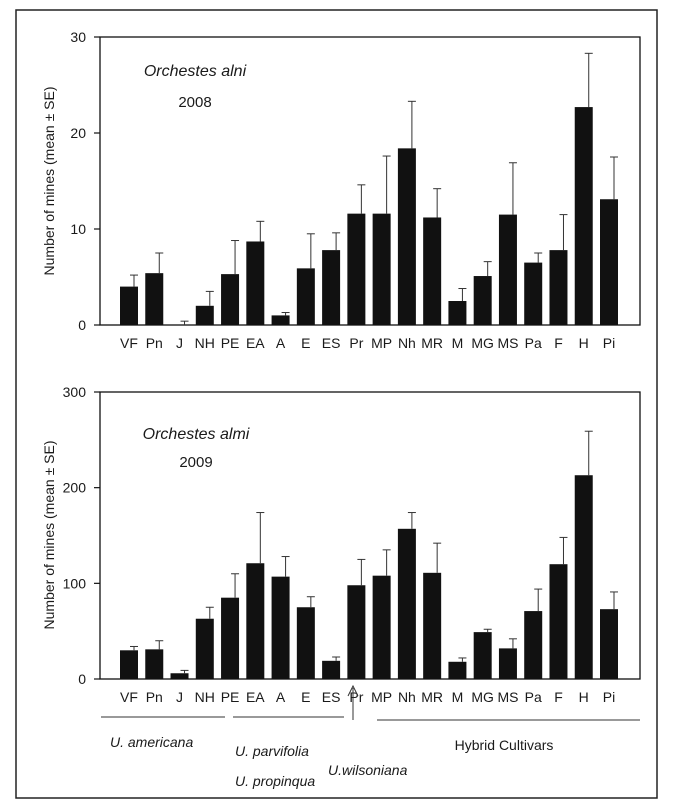 The height and width of the screenshot is (810, 673). Describe the element at coordinates (75, 583) in the screenshot. I see `y-tick-label: 100` at that location.